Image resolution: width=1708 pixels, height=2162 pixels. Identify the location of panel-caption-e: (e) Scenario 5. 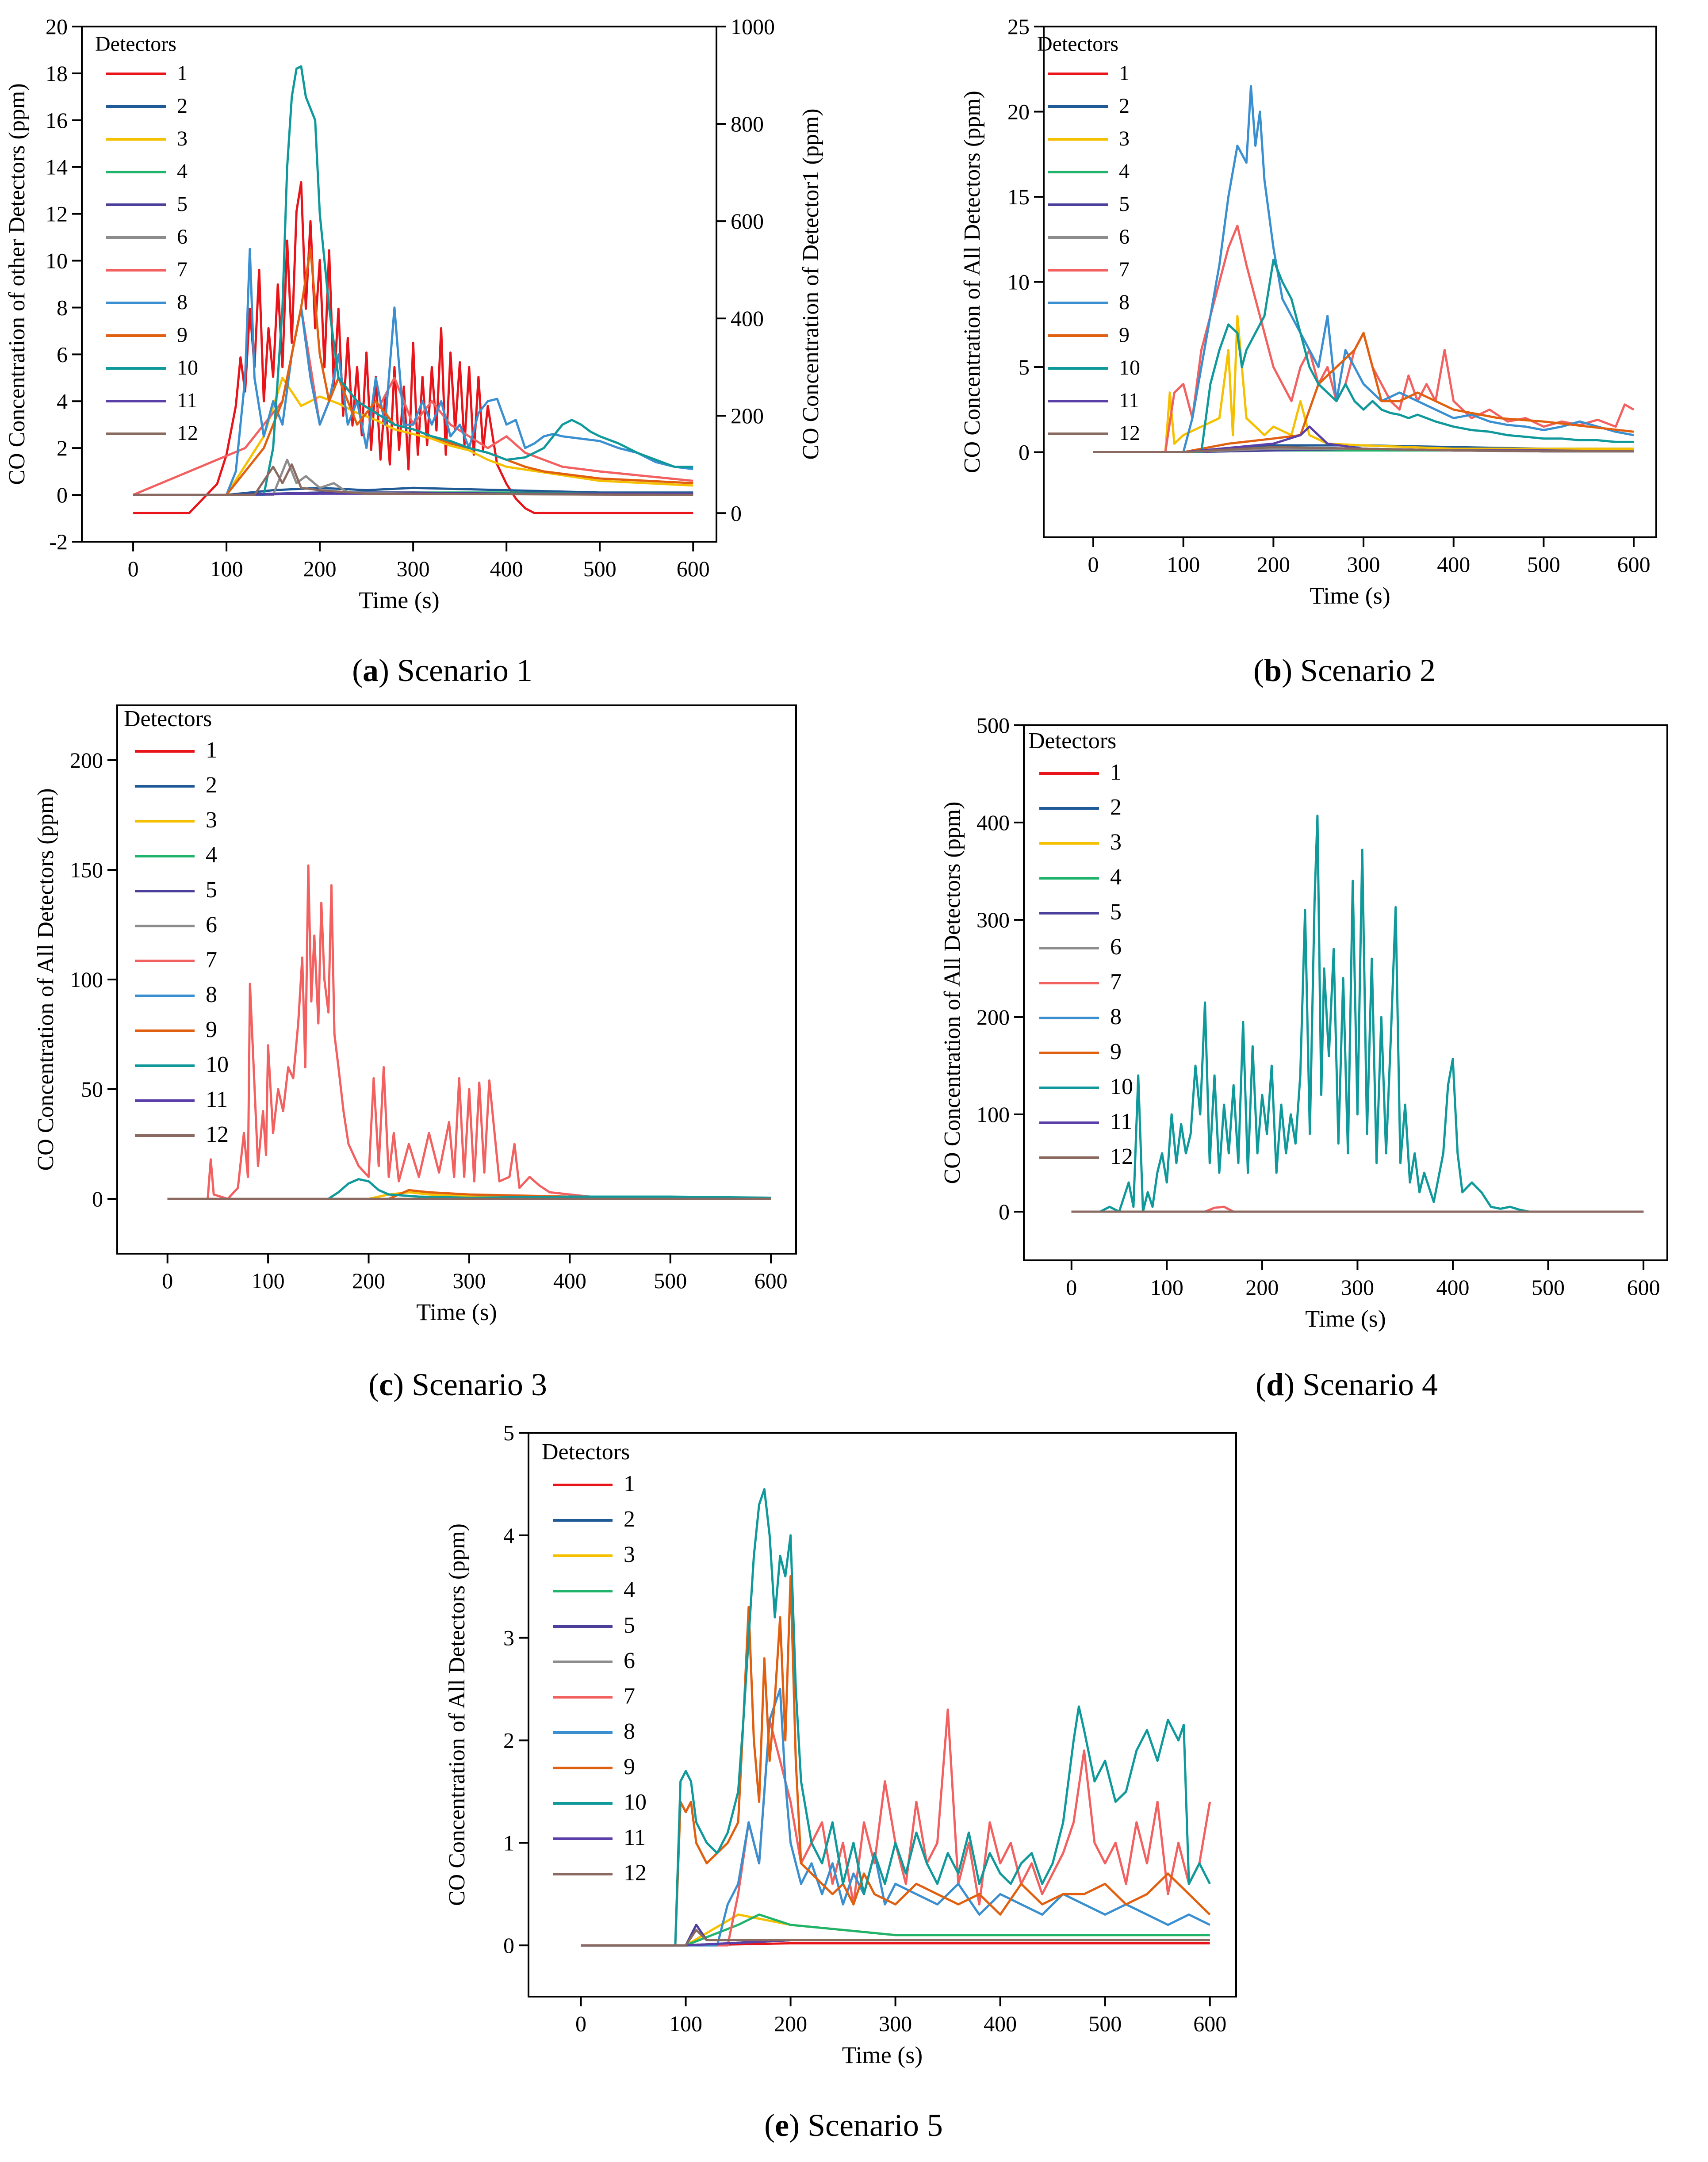
(854, 2125).